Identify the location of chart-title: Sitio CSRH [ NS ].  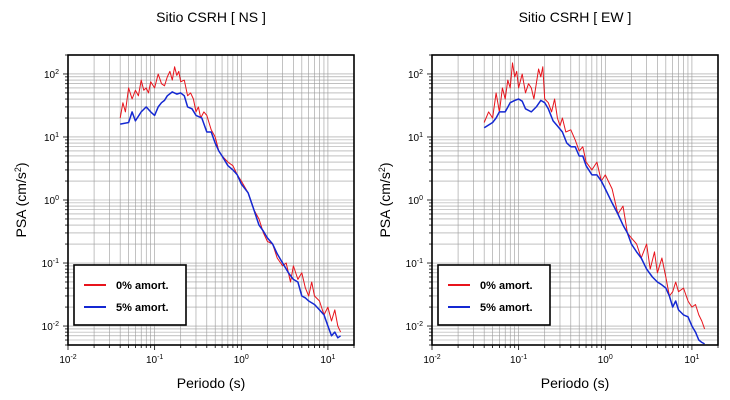
(211, 17).